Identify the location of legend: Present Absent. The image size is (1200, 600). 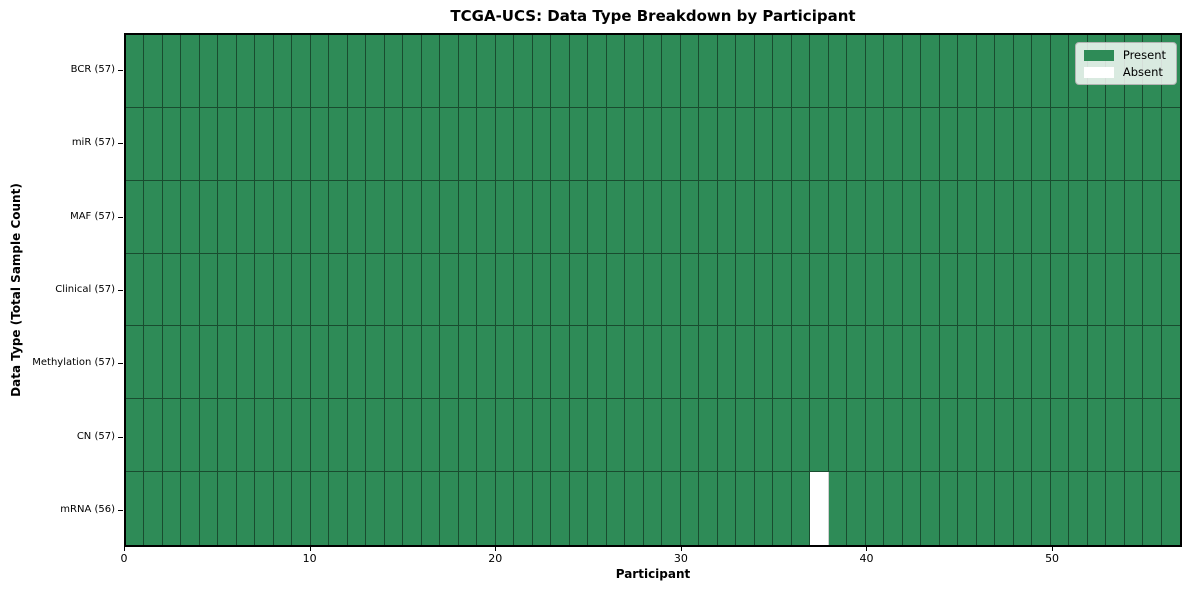
(1125, 63).